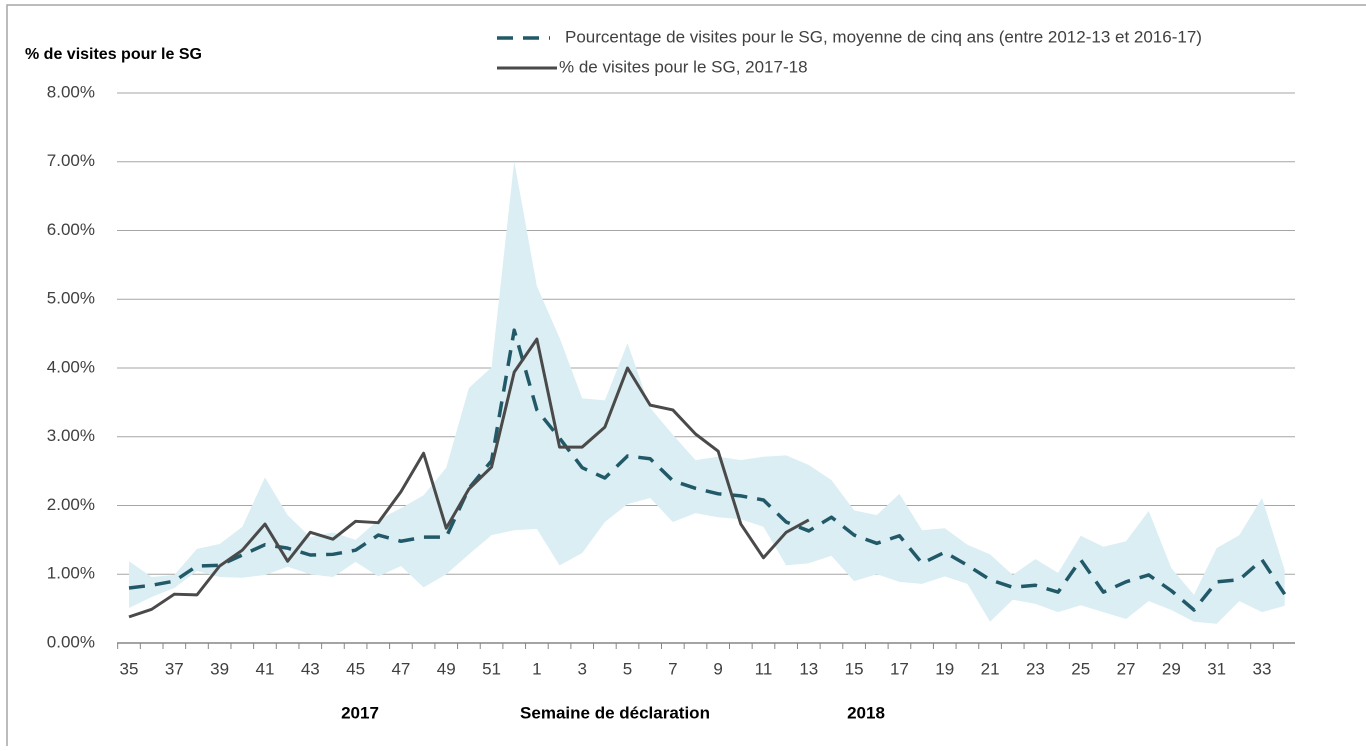 Image resolution: width=1366 pixels, height=751 pixels. Describe the element at coordinates (1171, 668) in the screenshot. I see `x-tick-label: 29` at that location.